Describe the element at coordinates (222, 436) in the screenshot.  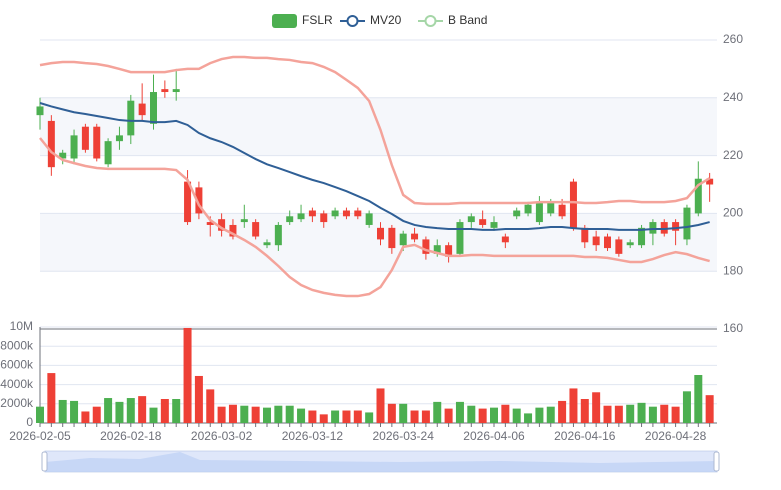
I see `x-tick-label: 2026-03-02` at that location.